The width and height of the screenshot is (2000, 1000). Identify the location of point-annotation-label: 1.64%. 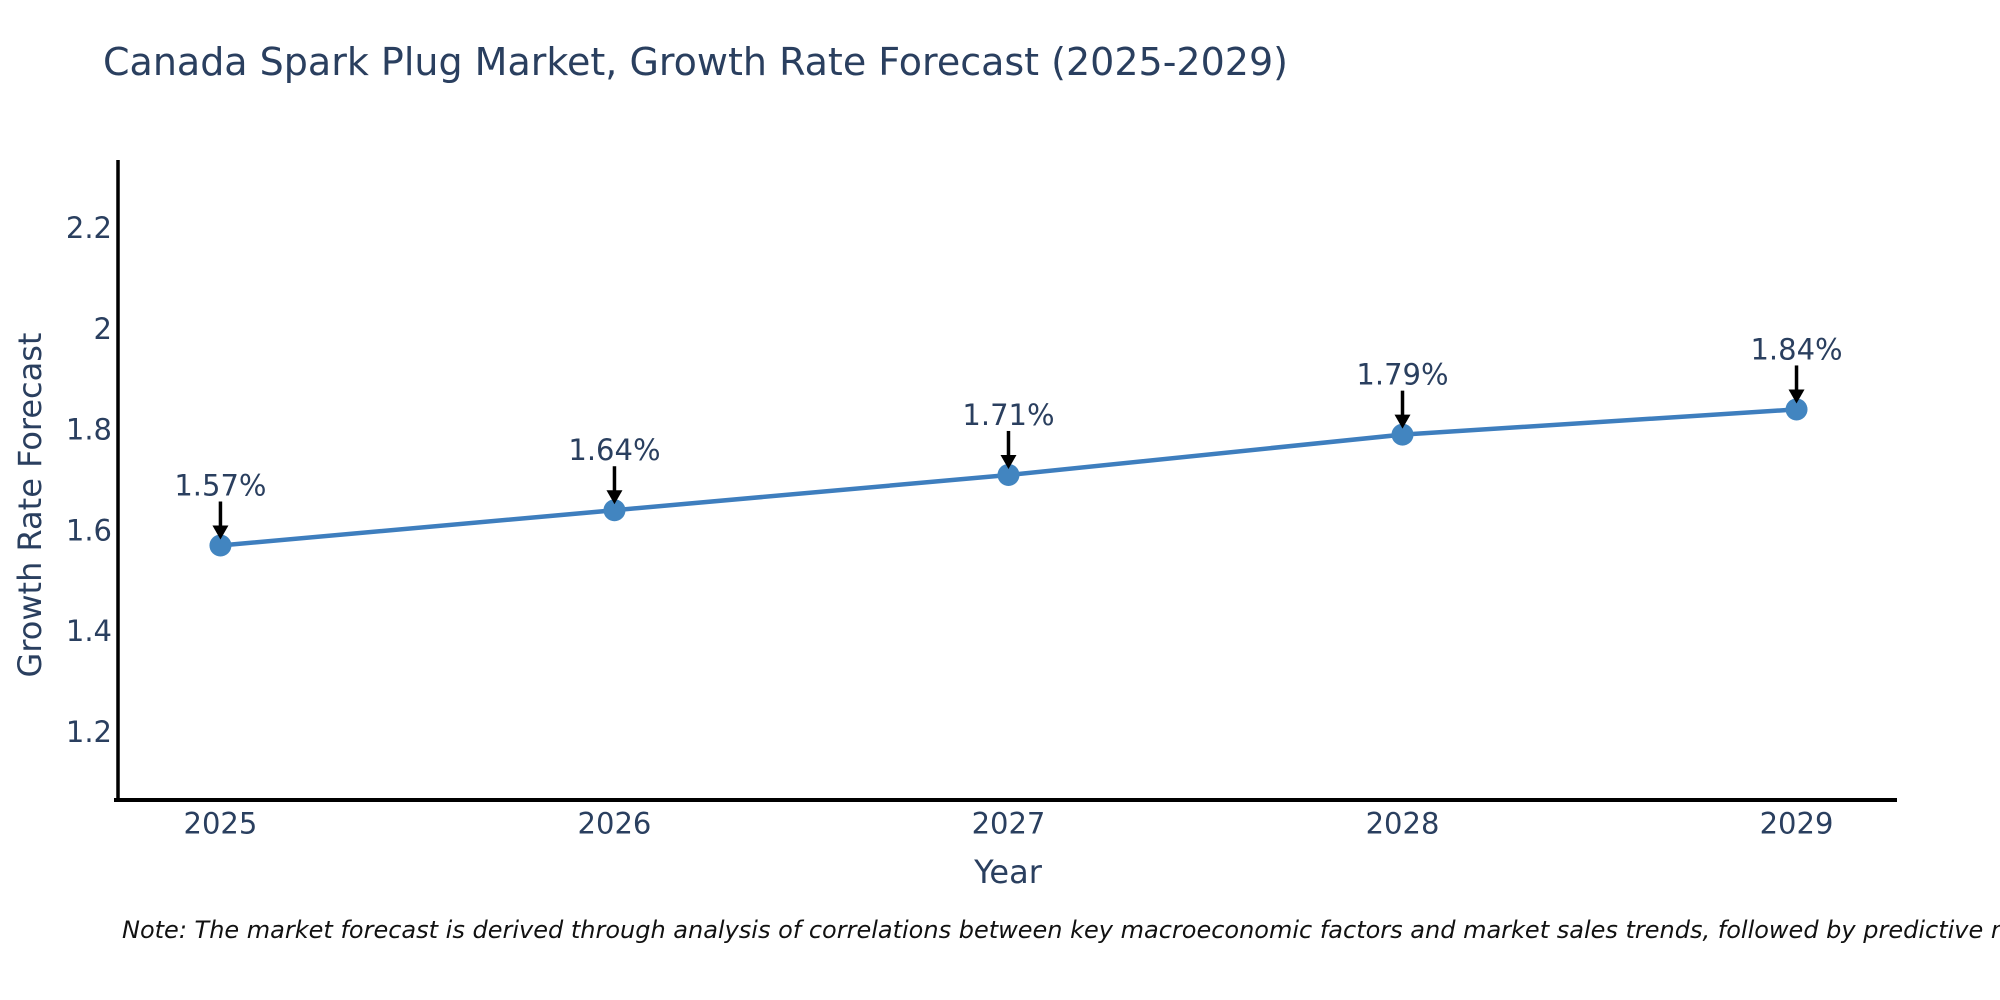
(614, 450).